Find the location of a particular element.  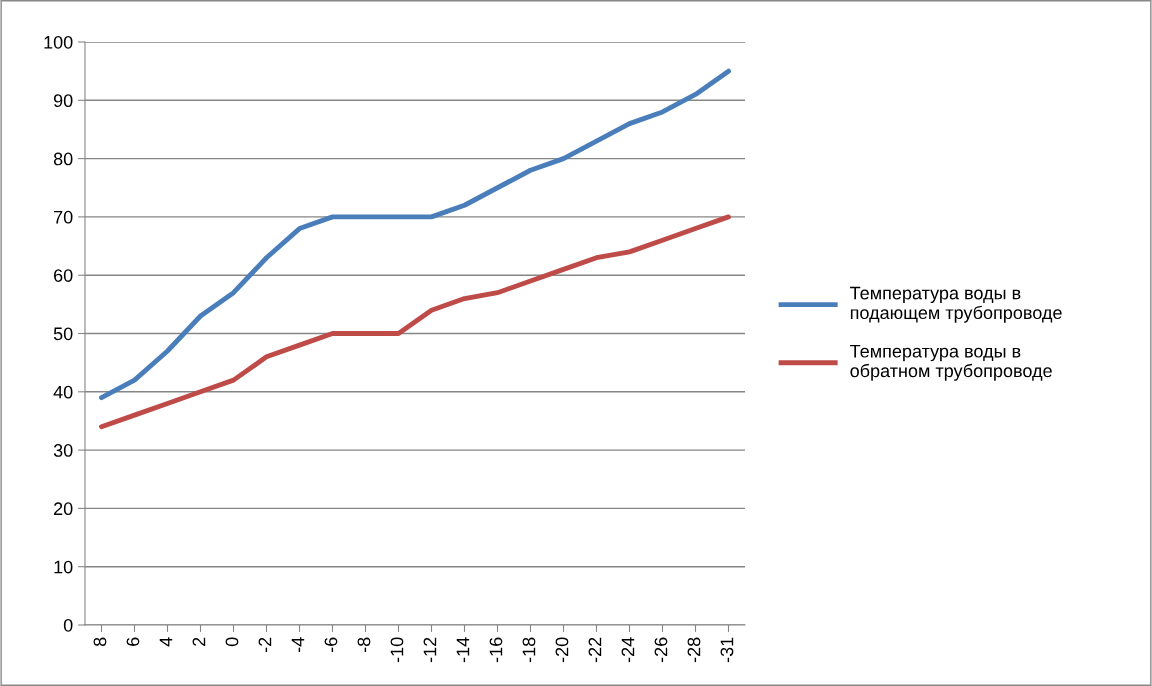

x-tick-label: -6 is located at coordinates (331, 645).